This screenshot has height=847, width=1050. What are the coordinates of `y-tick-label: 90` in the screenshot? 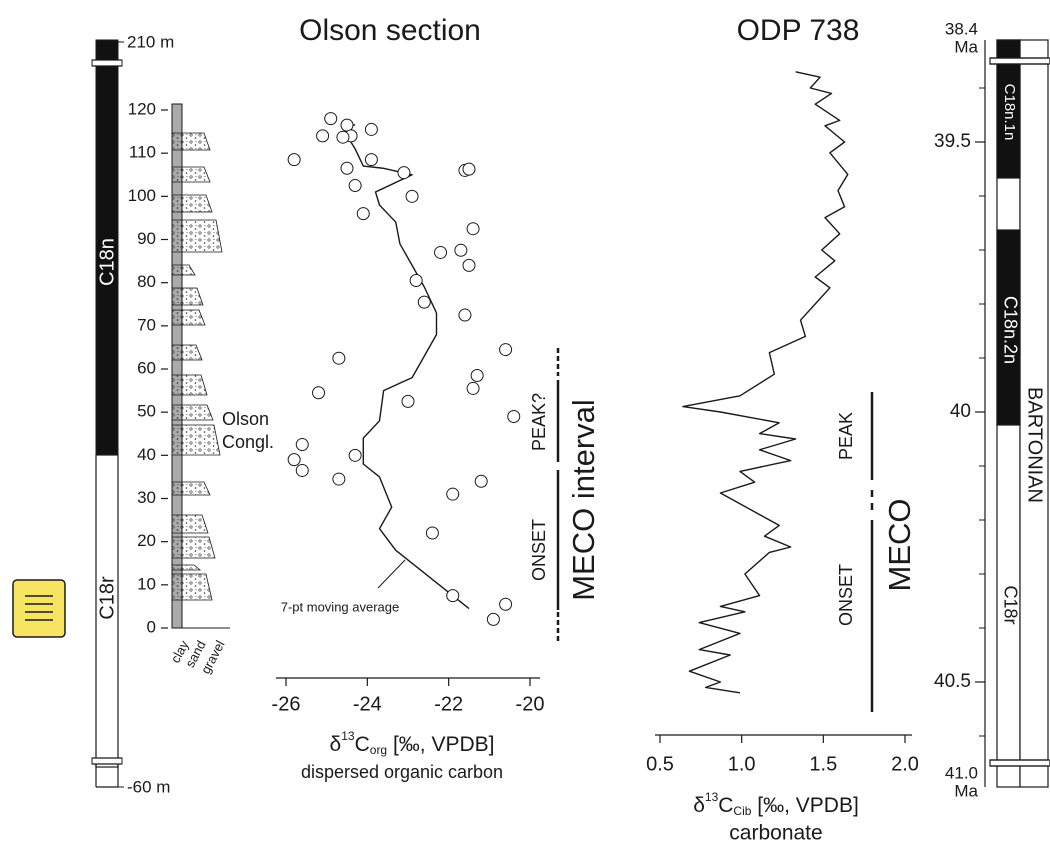 It's located at (146, 238).